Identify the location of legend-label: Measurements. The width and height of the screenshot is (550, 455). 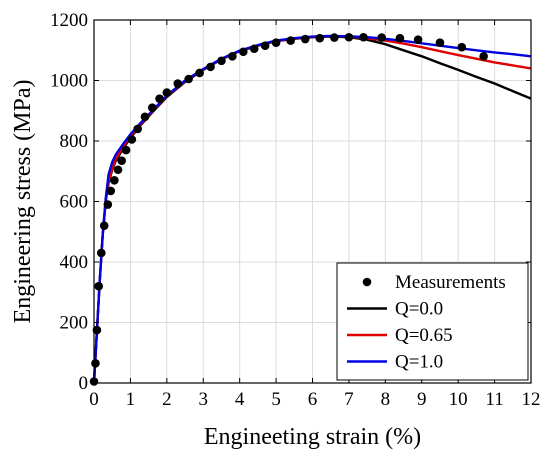
(450, 282).